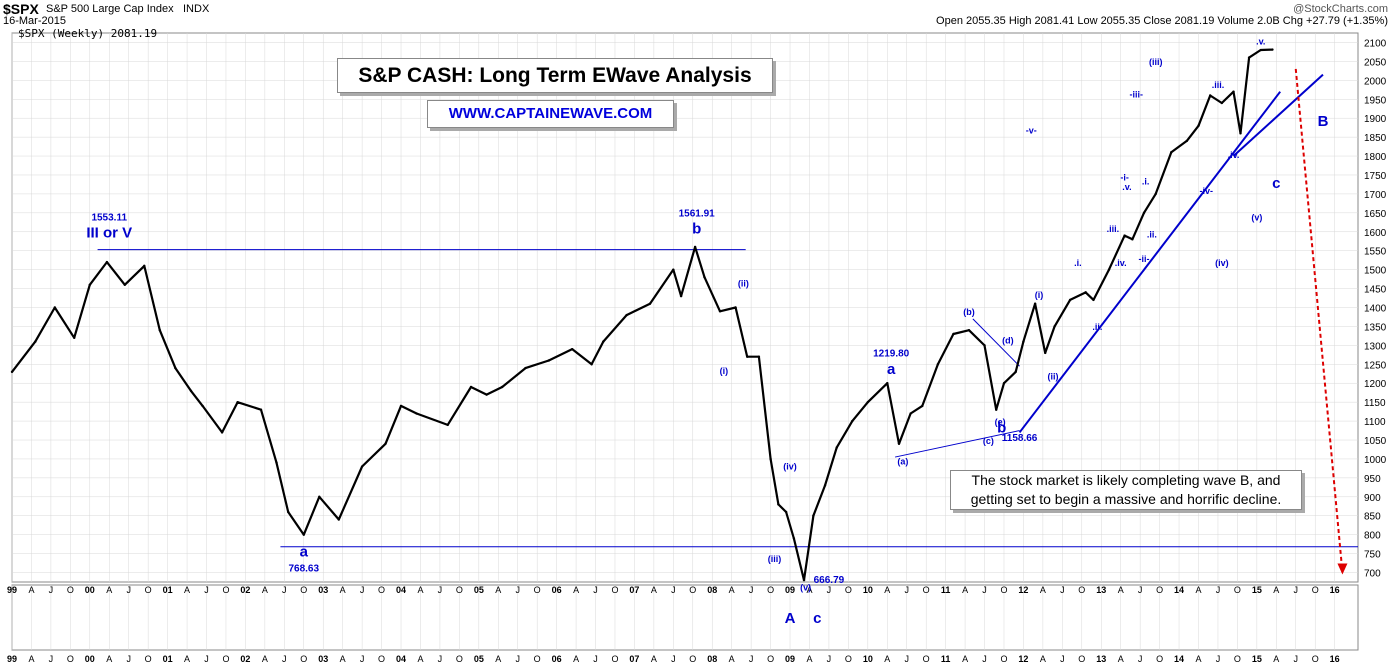 The height and width of the screenshot is (670, 1400). I want to click on symbol: $SPX, so click(21, 9).